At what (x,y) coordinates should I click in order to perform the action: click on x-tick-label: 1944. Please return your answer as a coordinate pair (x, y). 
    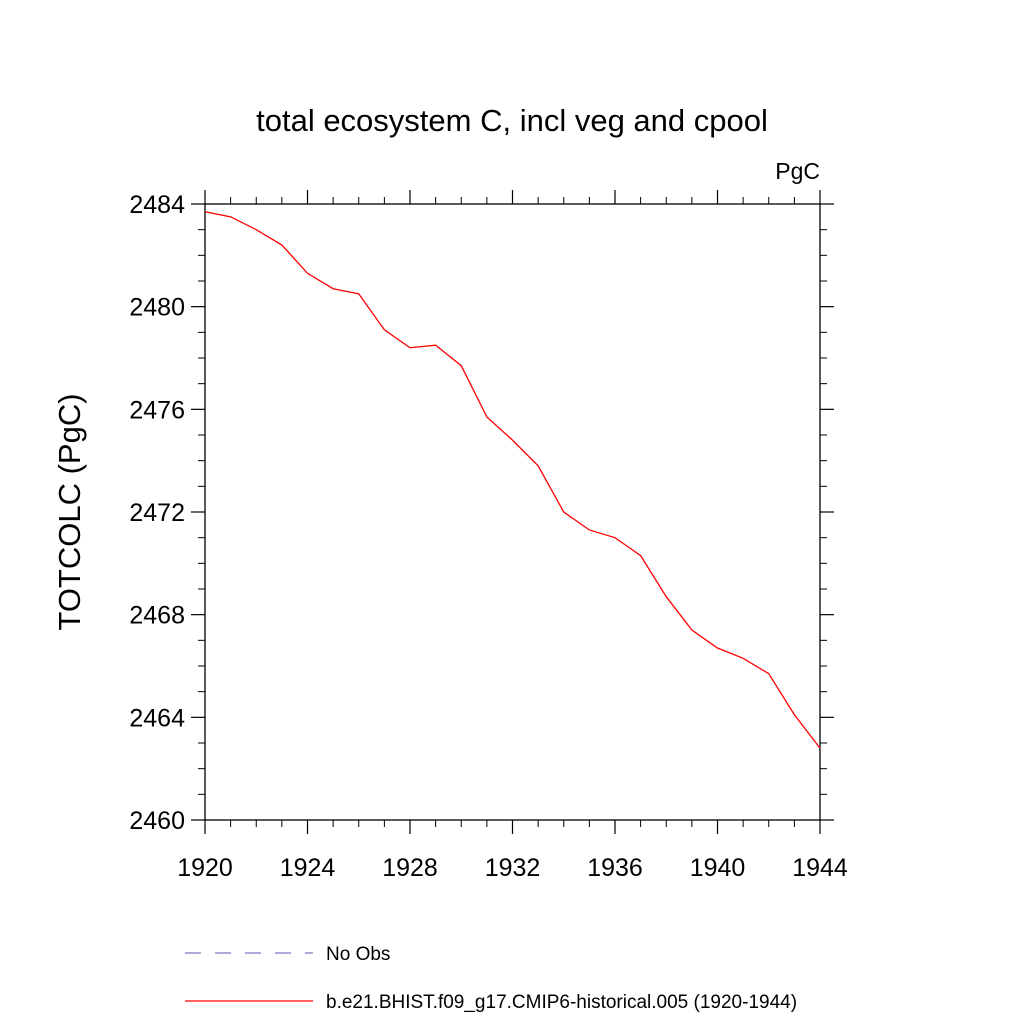
    Looking at the image, I should click on (820, 868).